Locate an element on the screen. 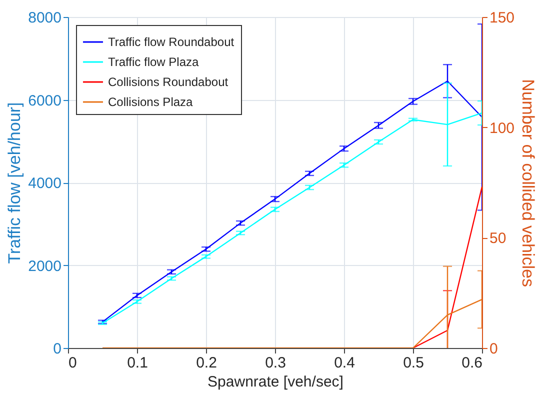  x-tick-label: 0.1 is located at coordinates (137, 363).